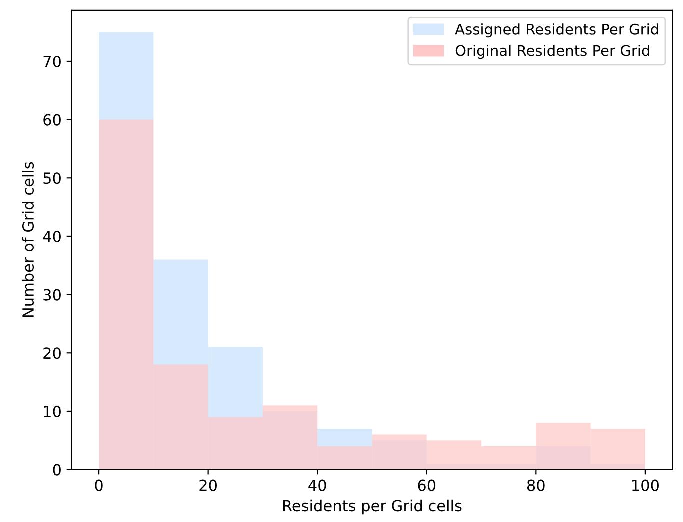 The image size is (683, 522). What do you see at coordinates (372, 507) in the screenshot?
I see `x-axis-title: Residents per Grid cells` at bounding box center [372, 507].